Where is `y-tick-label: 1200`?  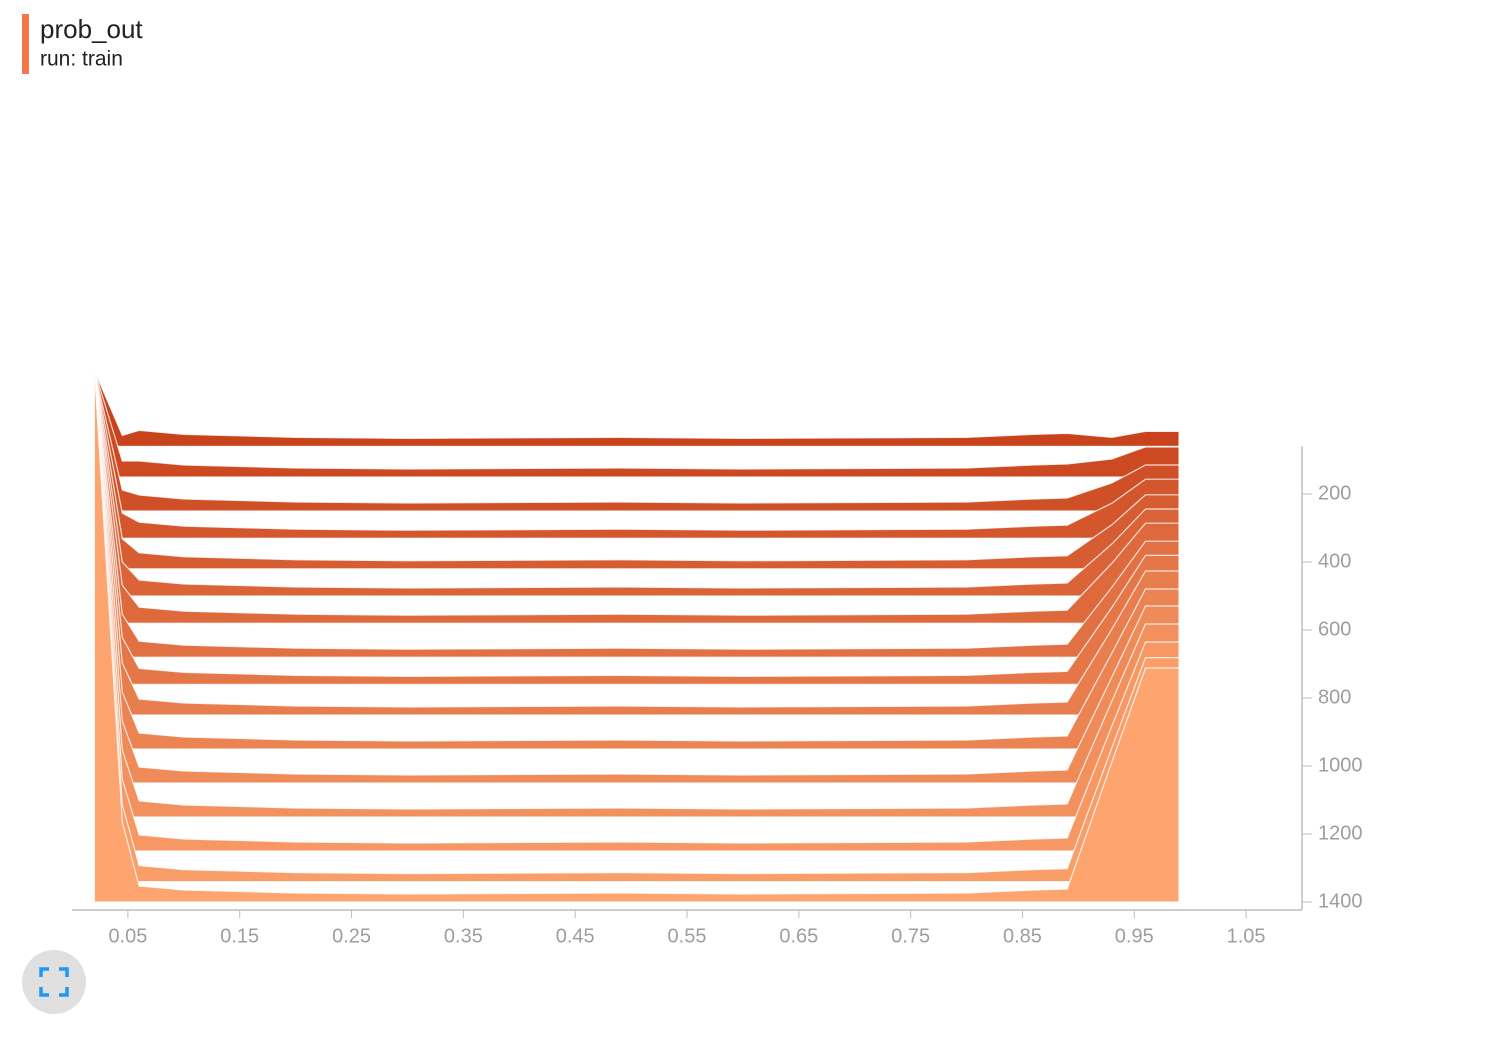 y-tick-label: 1200 is located at coordinates (1340, 833).